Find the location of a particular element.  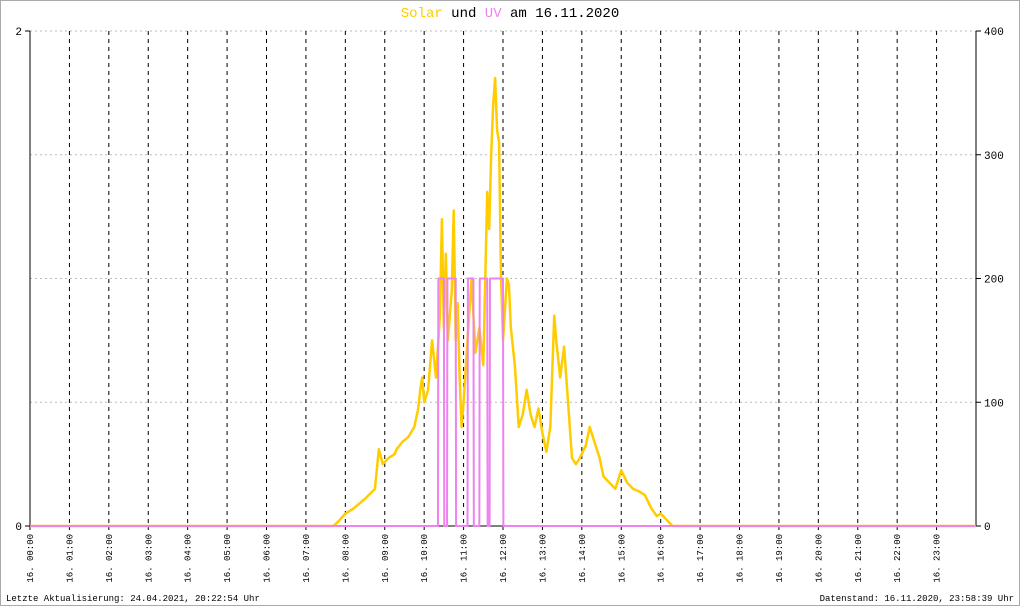

x-tick-label: 16. 16:00 is located at coordinates (662, 558).